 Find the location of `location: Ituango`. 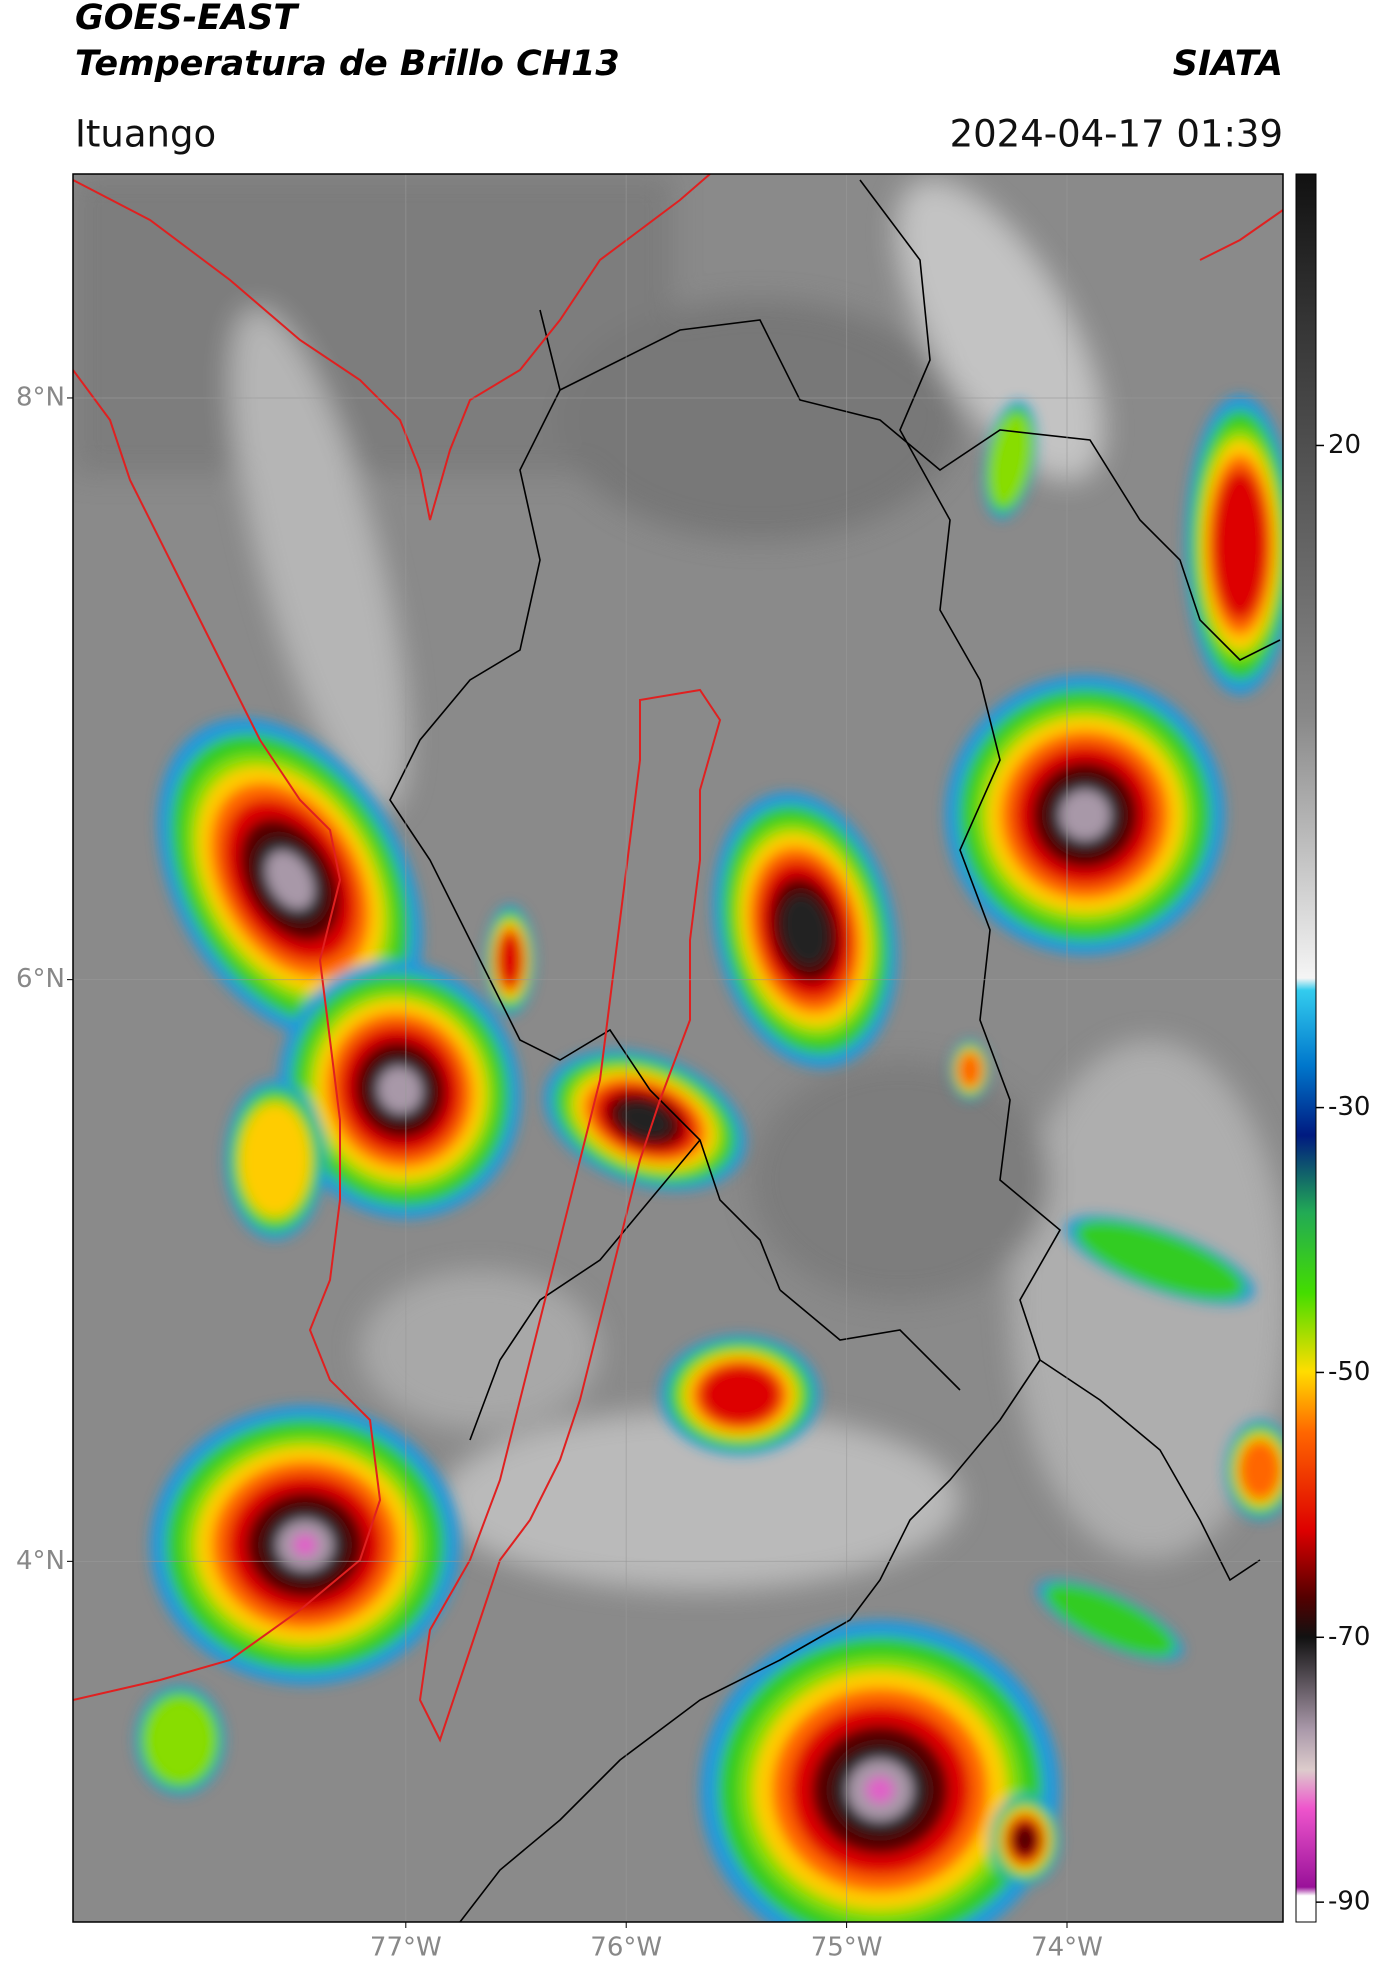

location: Ituango is located at coordinates (145, 134).